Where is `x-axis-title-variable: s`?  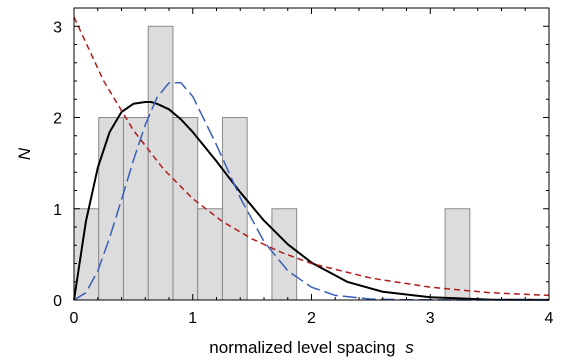 x-axis-title-variable: s is located at coordinates (409, 347).